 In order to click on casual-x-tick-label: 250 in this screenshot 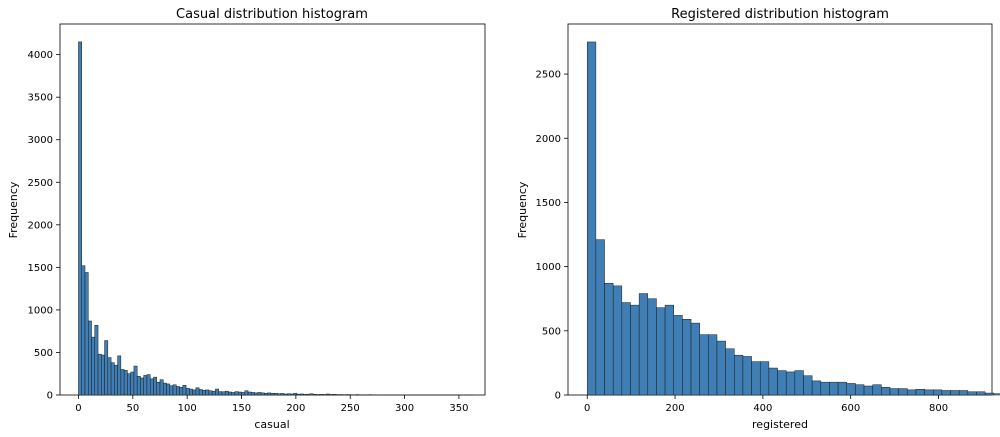, I will do `click(350, 408)`.